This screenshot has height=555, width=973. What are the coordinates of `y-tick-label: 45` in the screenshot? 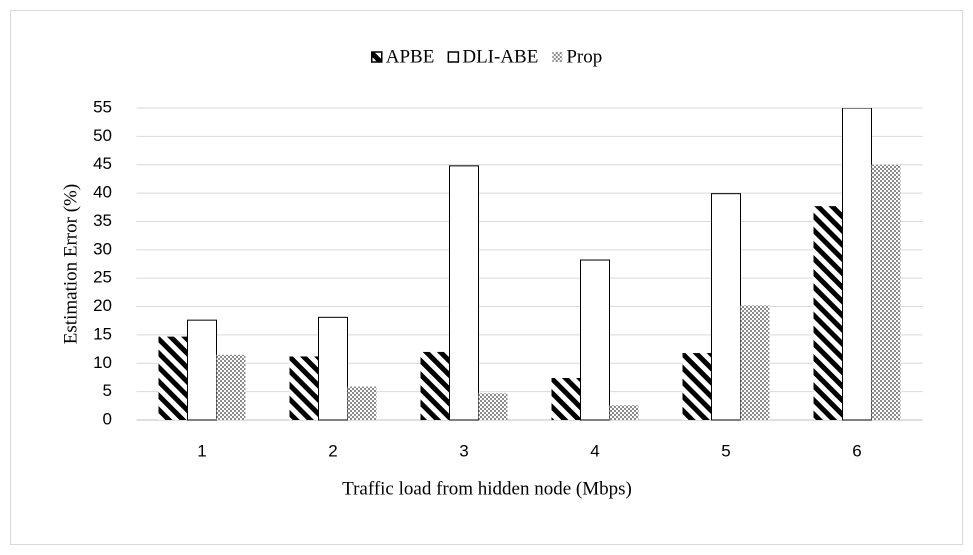 It's located at (102, 163).